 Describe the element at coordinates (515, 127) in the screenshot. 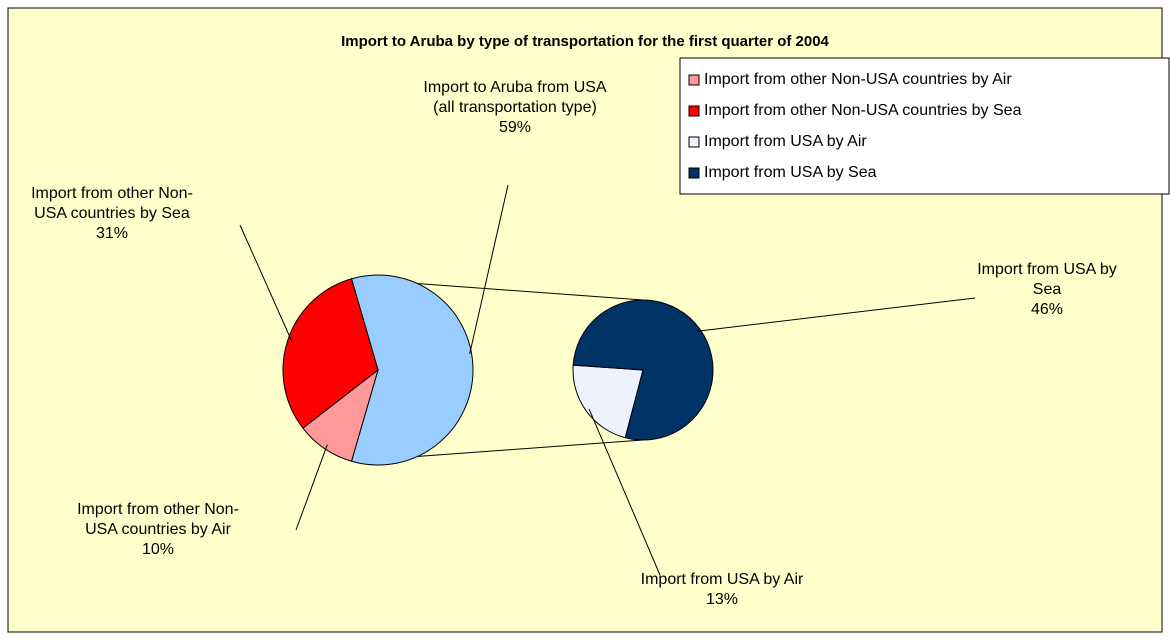

I see `label-value: 59%` at that location.